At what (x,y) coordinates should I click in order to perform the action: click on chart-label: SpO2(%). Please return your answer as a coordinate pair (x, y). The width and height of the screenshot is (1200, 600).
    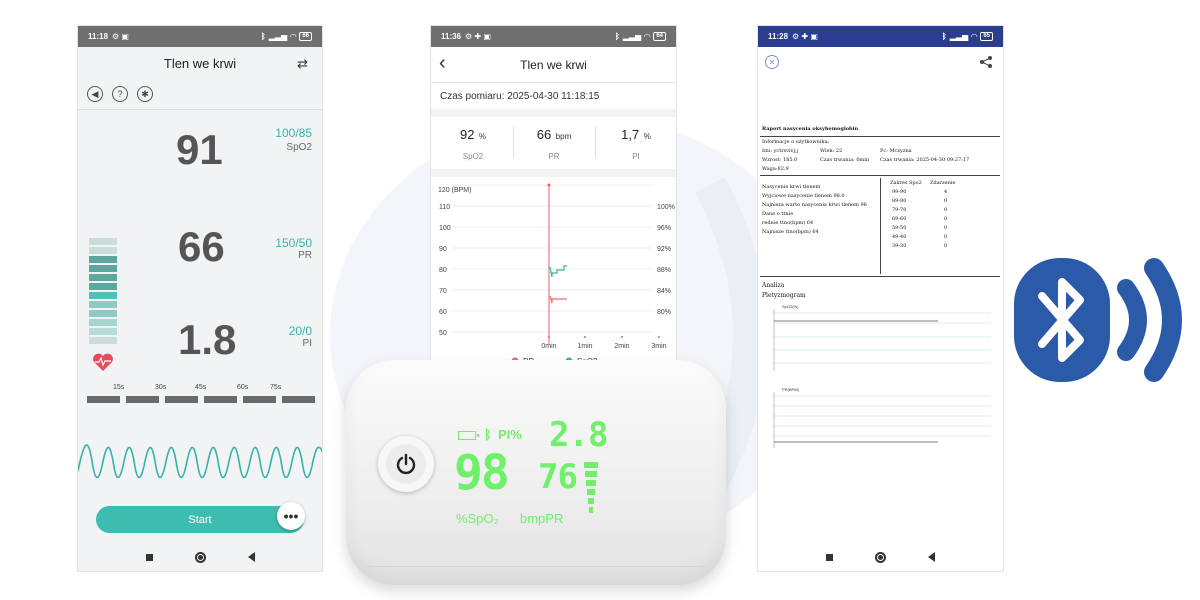
    Looking at the image, I should click on (790, 306).